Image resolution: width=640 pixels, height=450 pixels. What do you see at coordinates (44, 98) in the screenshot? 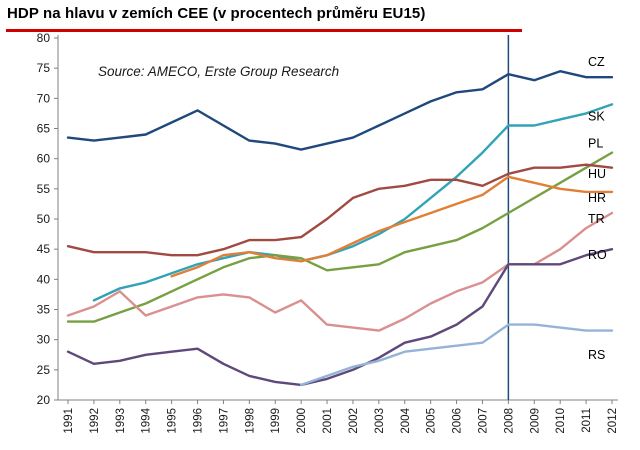
I see `y-axis-tick-label: 70` at bounding box center [44, 98].